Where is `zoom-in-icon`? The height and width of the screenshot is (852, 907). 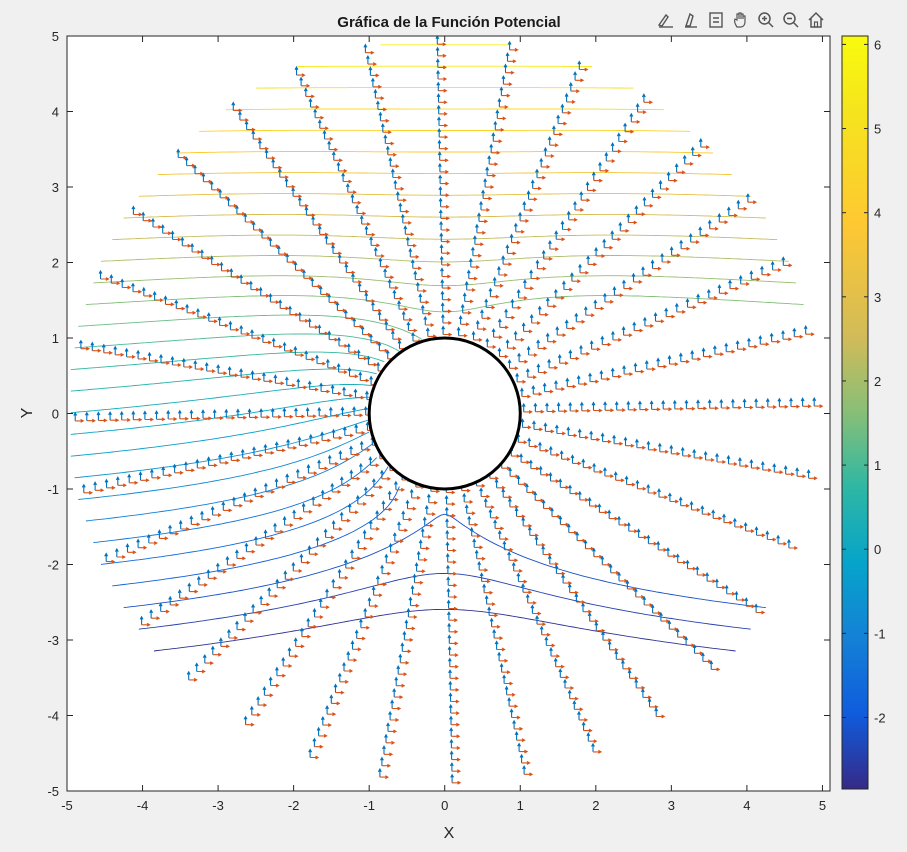
zoom-in-icon is located at coordinates (766, 20).